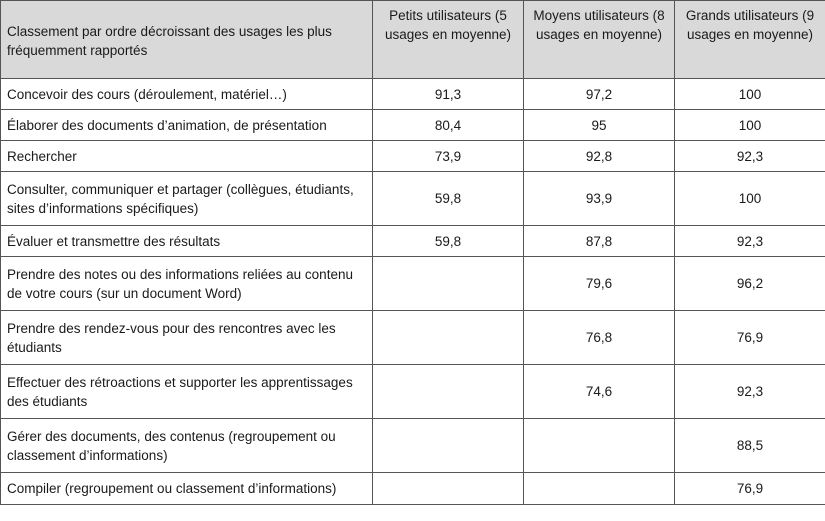 This screenshot has width=825, height=521. I want to click on medium-users-value: 93,9, so click(599, 198).